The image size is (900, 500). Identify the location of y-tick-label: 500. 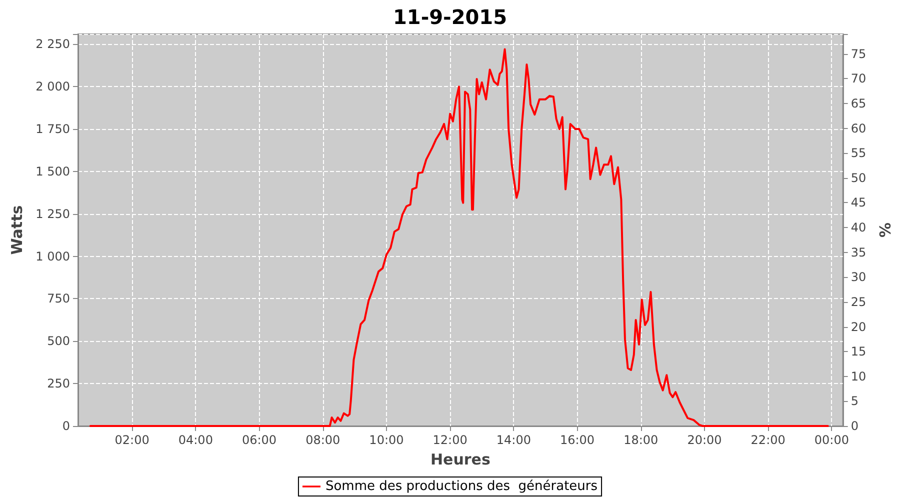
(58, 341).